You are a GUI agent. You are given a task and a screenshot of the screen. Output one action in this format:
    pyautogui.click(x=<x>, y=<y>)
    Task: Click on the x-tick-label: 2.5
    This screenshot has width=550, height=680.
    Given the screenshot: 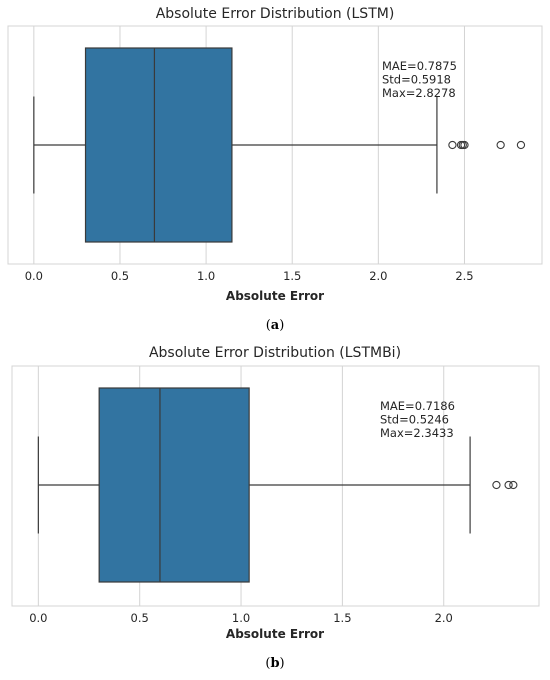 What is the action you would take?
    pyautogui.click(x=464, y=276)
    